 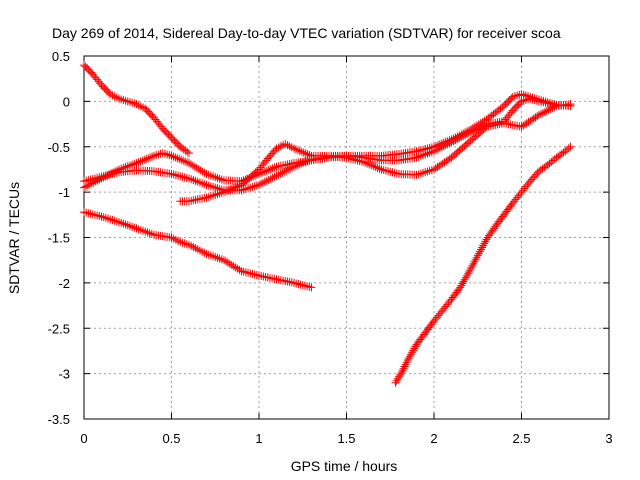 I want to click on x-tick-label: 1, so click(x=258, y=438).